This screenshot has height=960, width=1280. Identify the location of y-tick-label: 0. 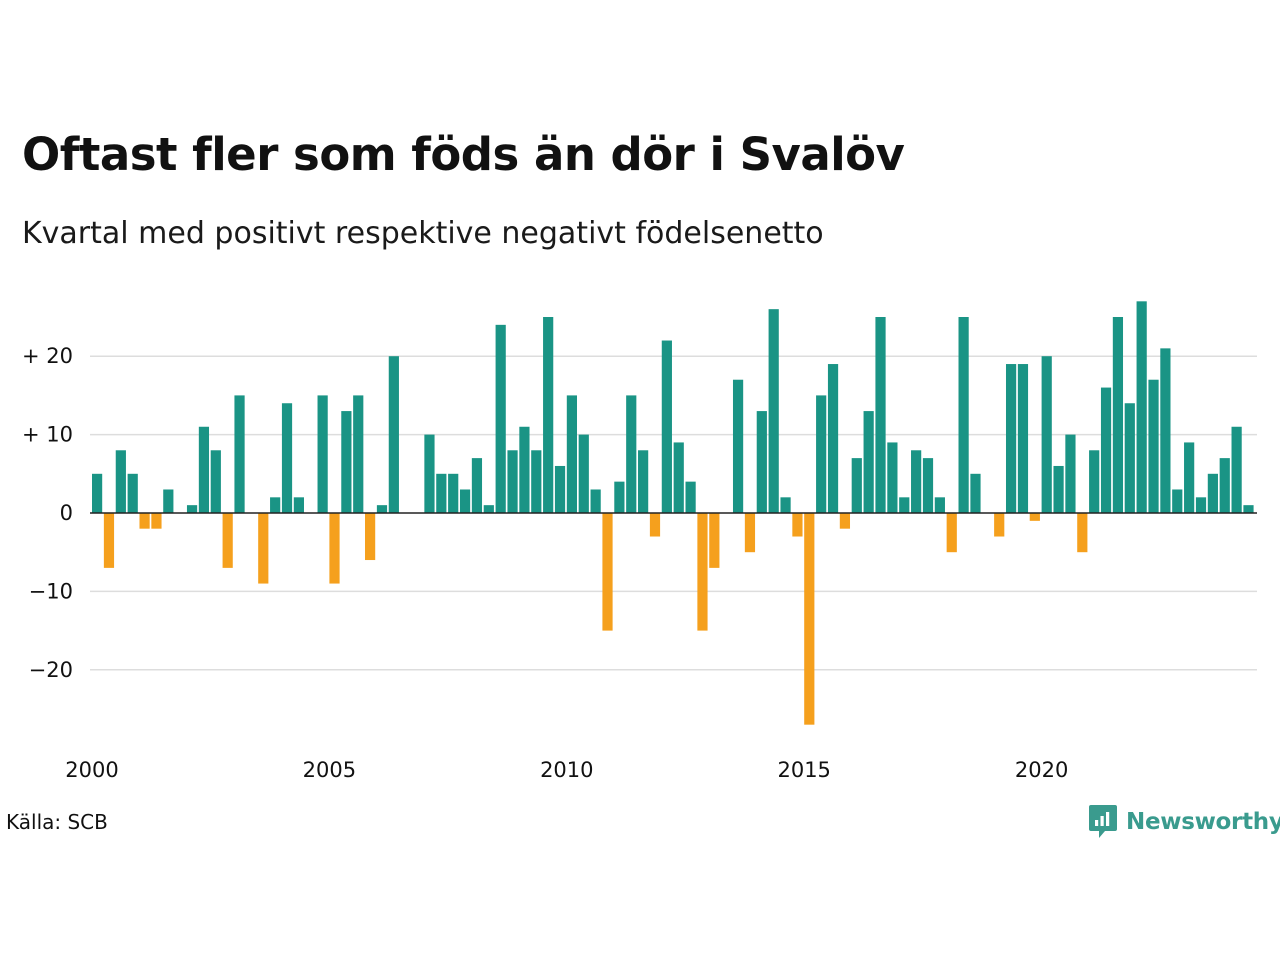
(66, 513).